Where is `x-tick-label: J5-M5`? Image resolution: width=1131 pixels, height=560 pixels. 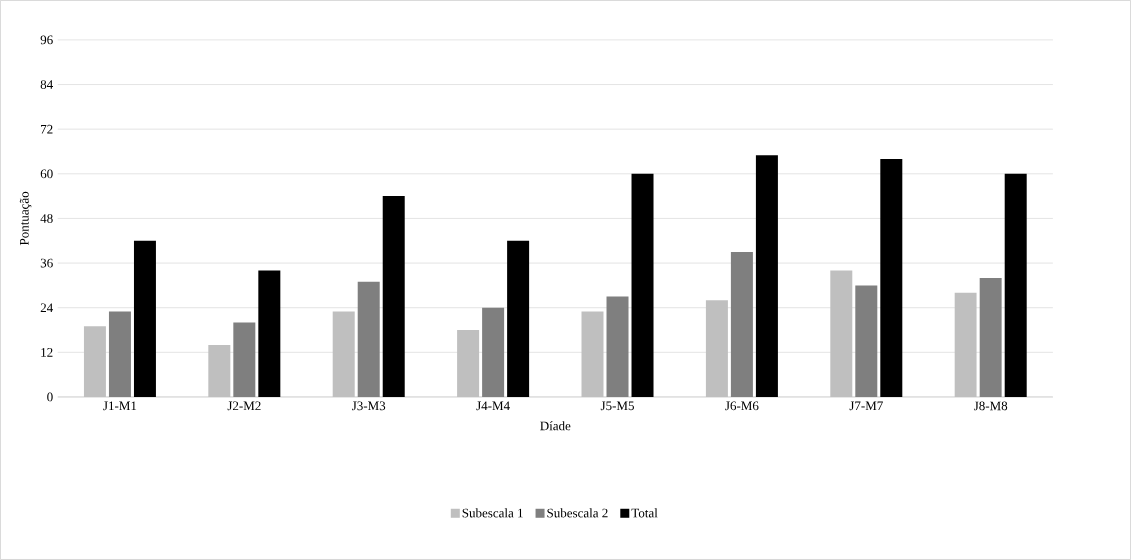 x-tick-label: J5-M5 is located at coordinates (617, 406).